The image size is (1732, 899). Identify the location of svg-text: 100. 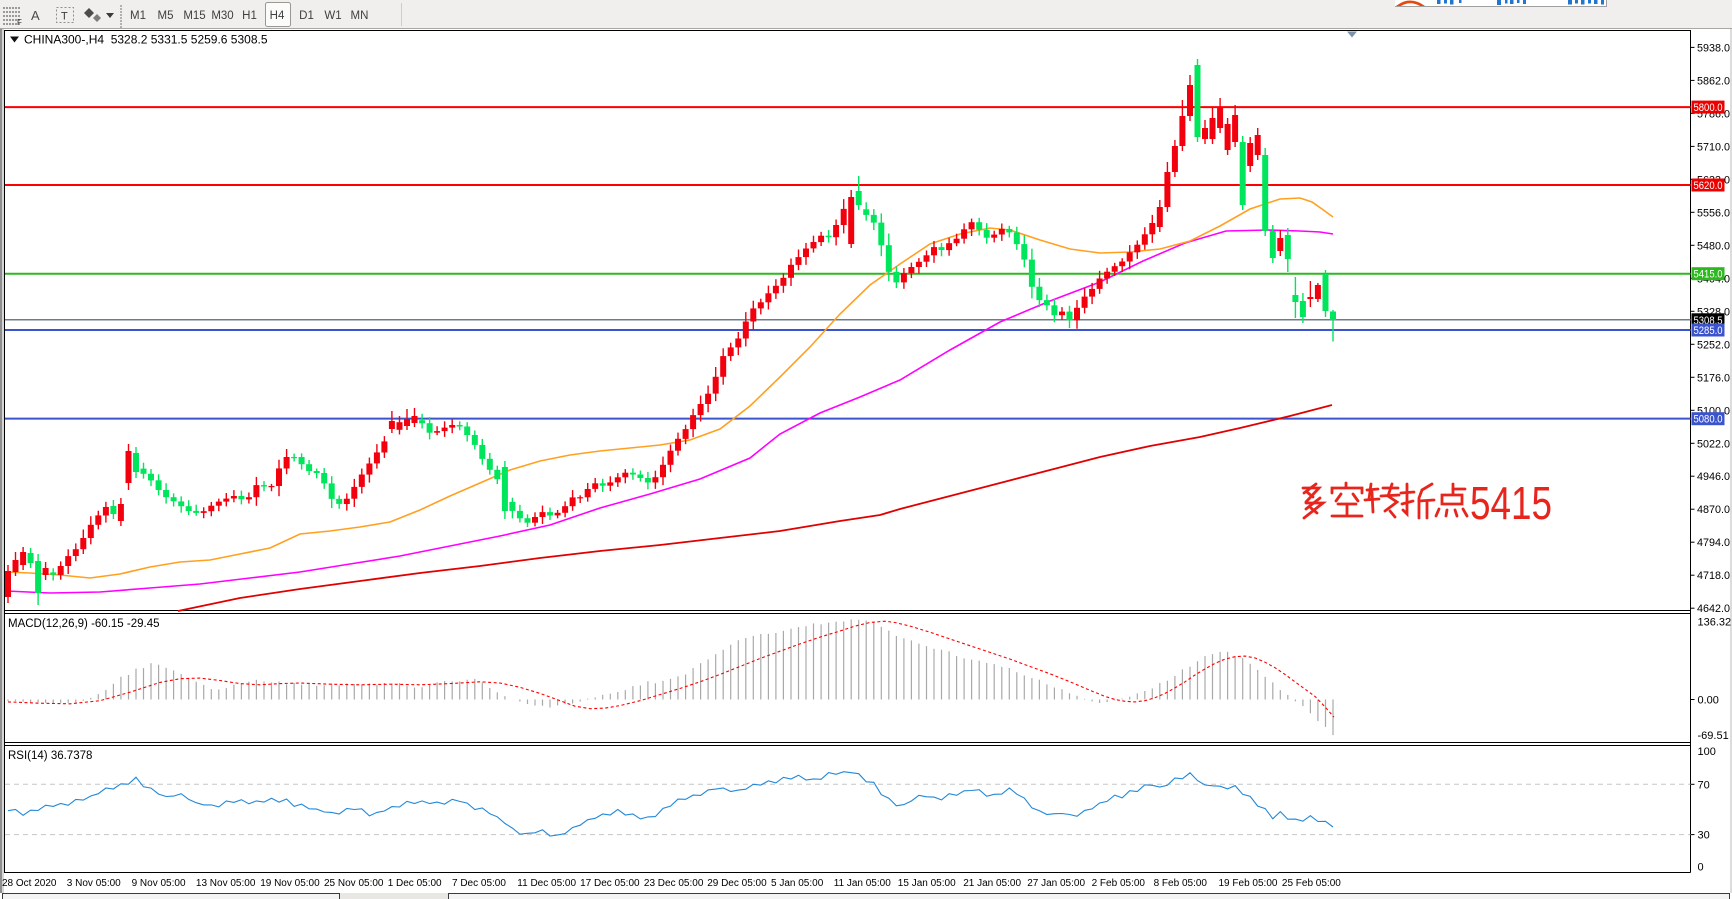
(1707, 752).